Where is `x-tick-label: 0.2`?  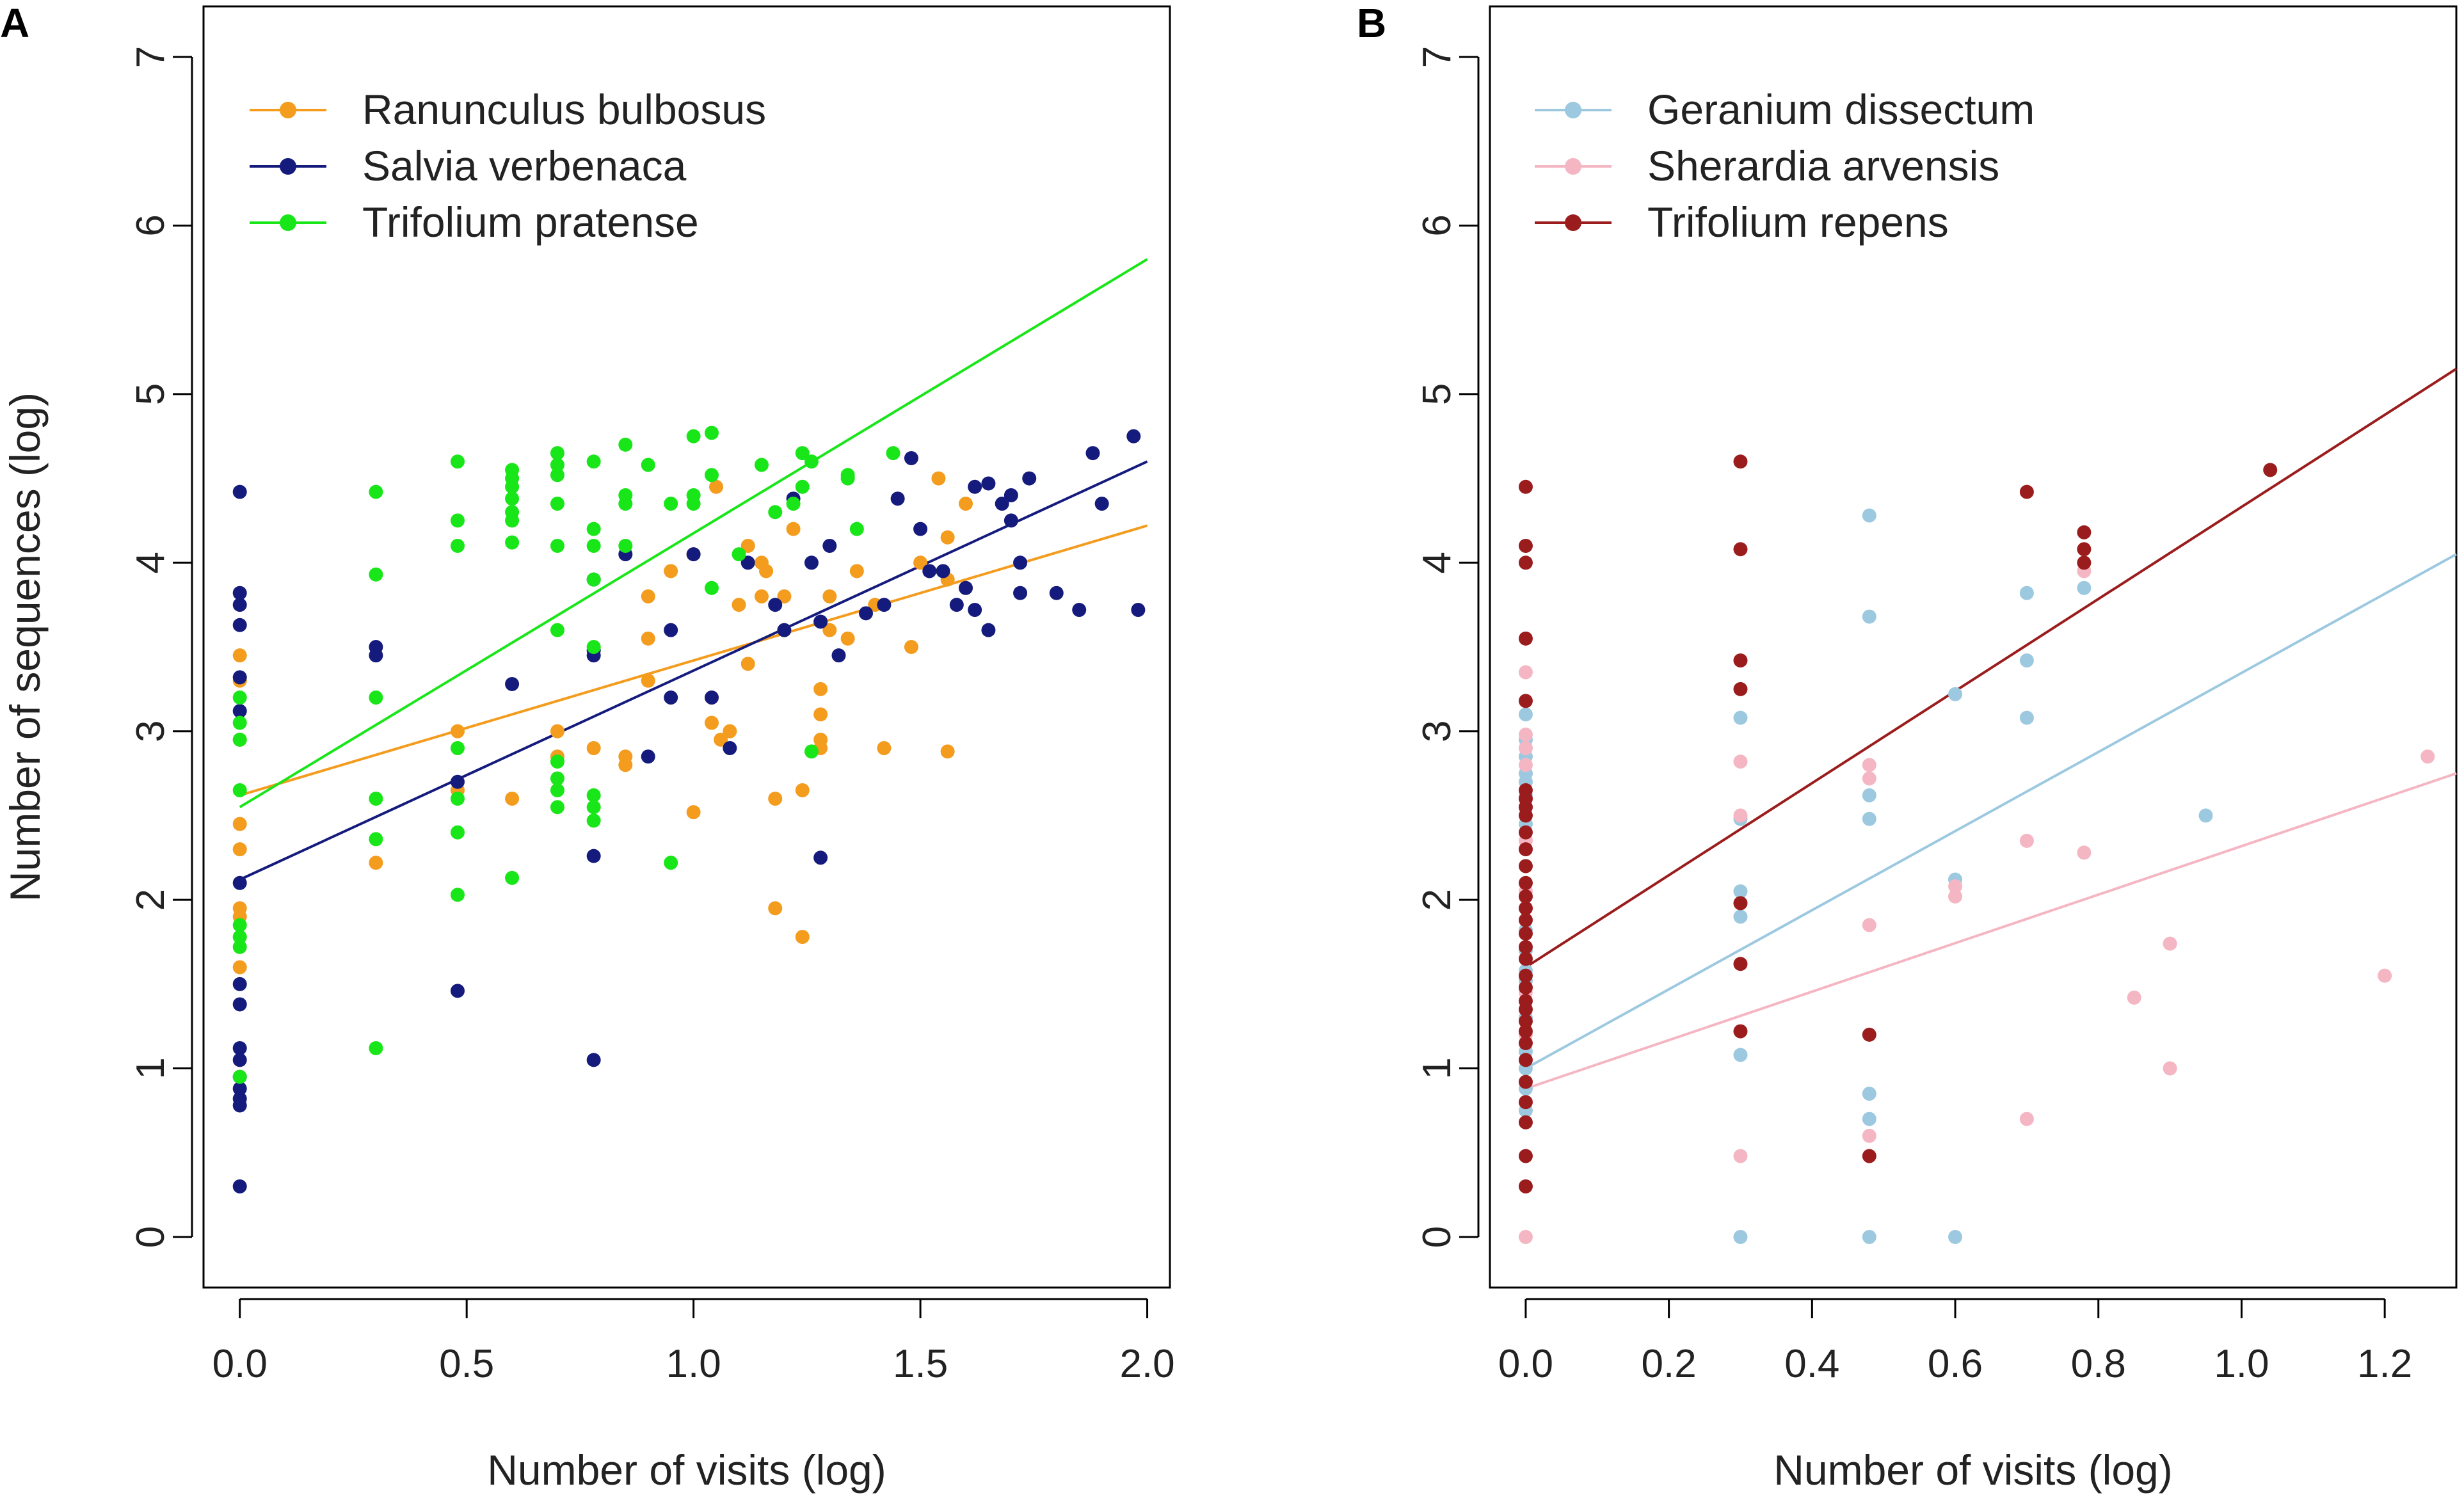 x-tick-label: 0.2 is located at coordinates (1669, 1364).